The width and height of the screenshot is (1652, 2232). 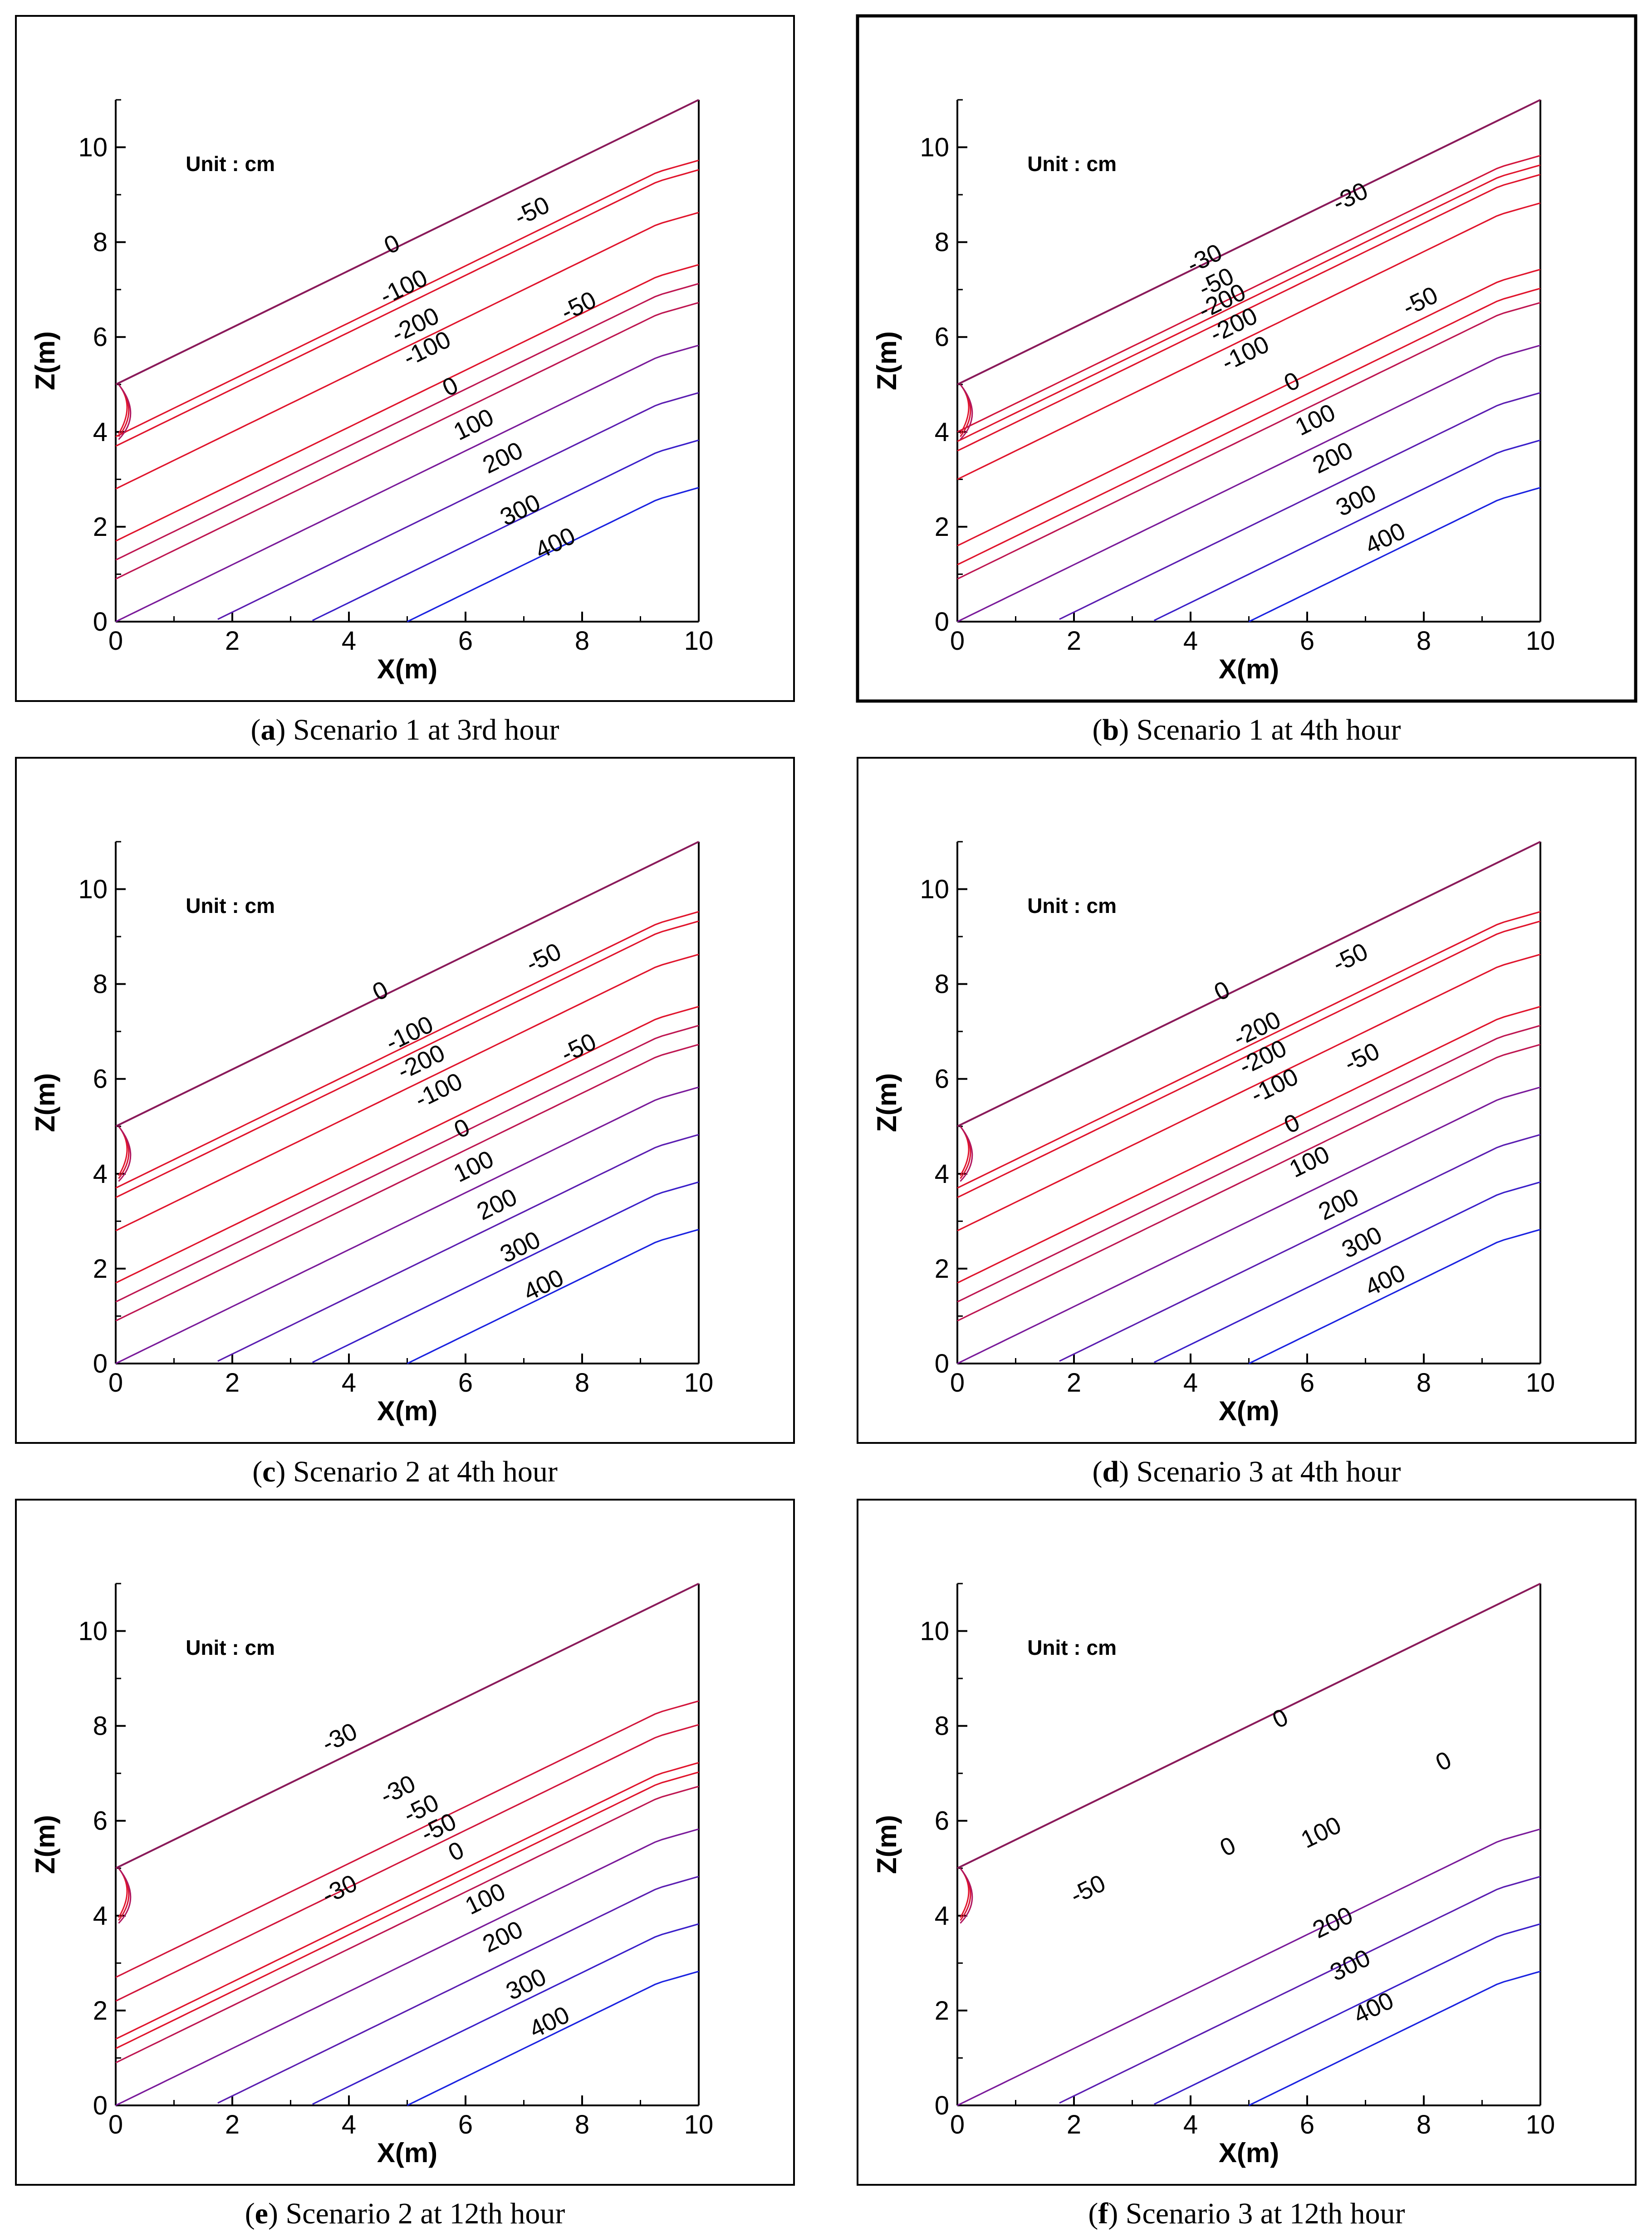 What do you see at coordinates (1074, 641) in the screenshot?
I see `x-tick-label: 2` at bounding box center [1074, 641].